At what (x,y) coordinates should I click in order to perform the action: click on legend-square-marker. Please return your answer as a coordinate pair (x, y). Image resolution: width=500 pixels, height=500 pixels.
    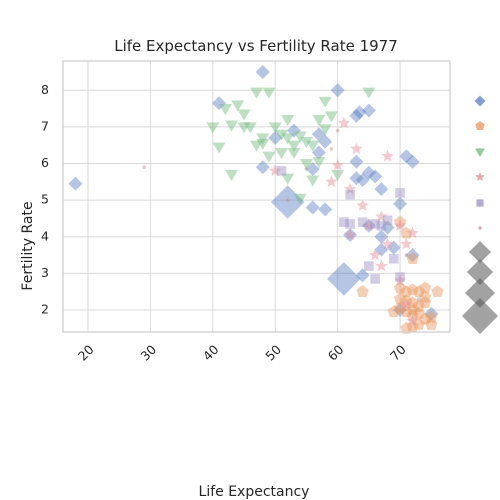
    Looking at the image, I should click on (480, 203).